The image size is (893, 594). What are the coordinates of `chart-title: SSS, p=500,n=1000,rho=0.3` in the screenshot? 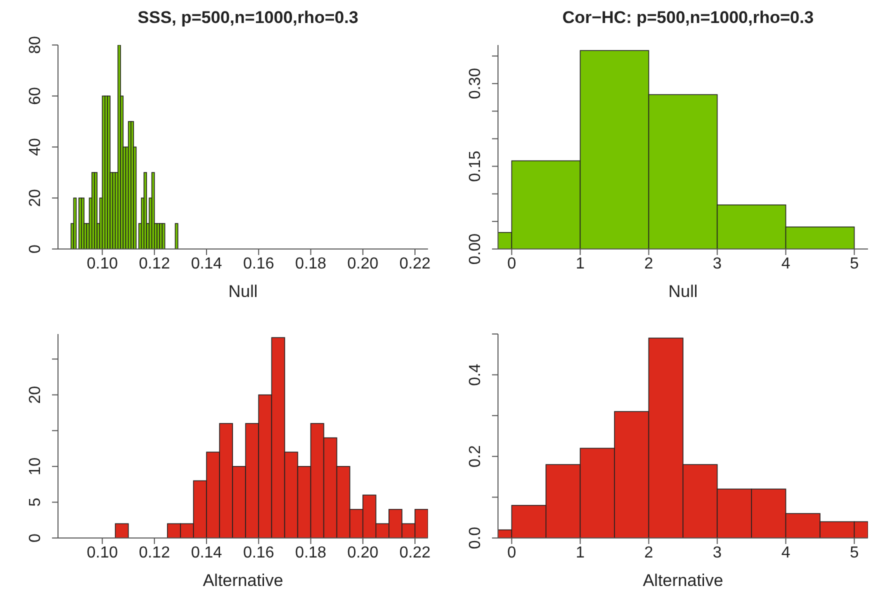 It's located at (248, 18).